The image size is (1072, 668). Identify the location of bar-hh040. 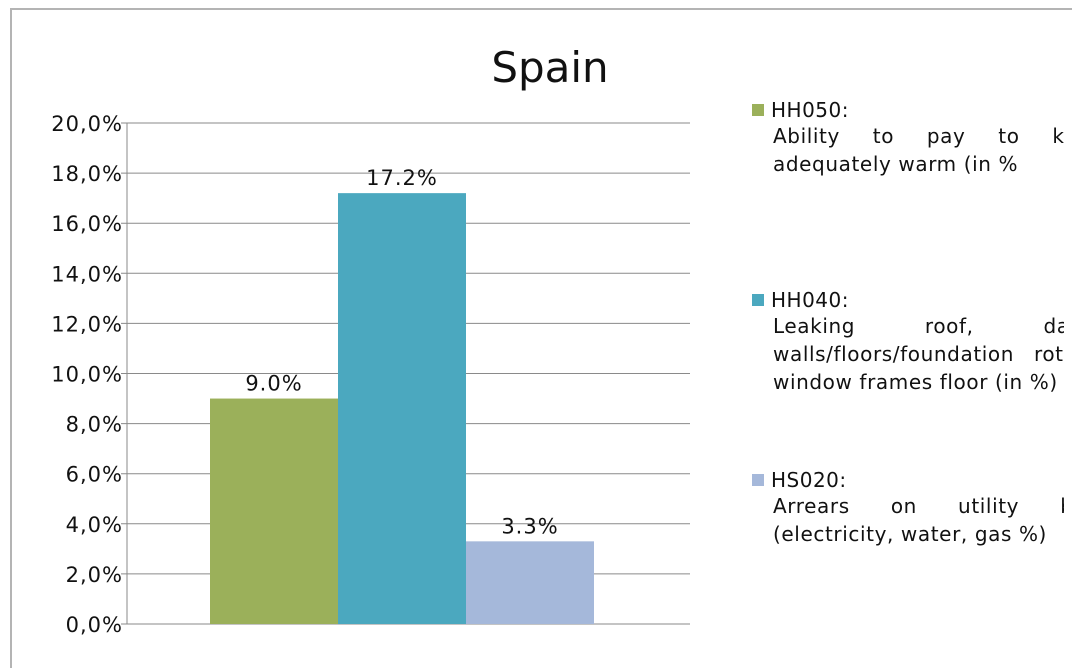
(402, 408).